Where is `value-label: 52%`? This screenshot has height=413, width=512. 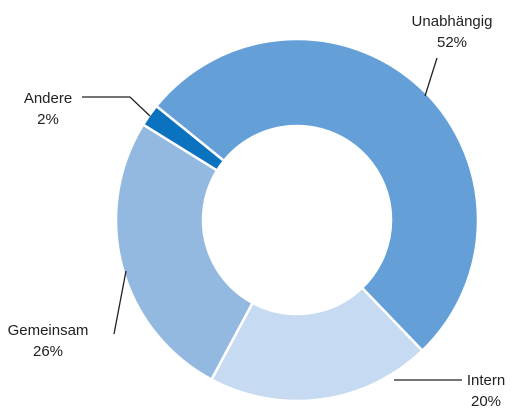
value-label: 52% is located at coordinates (452, 42).